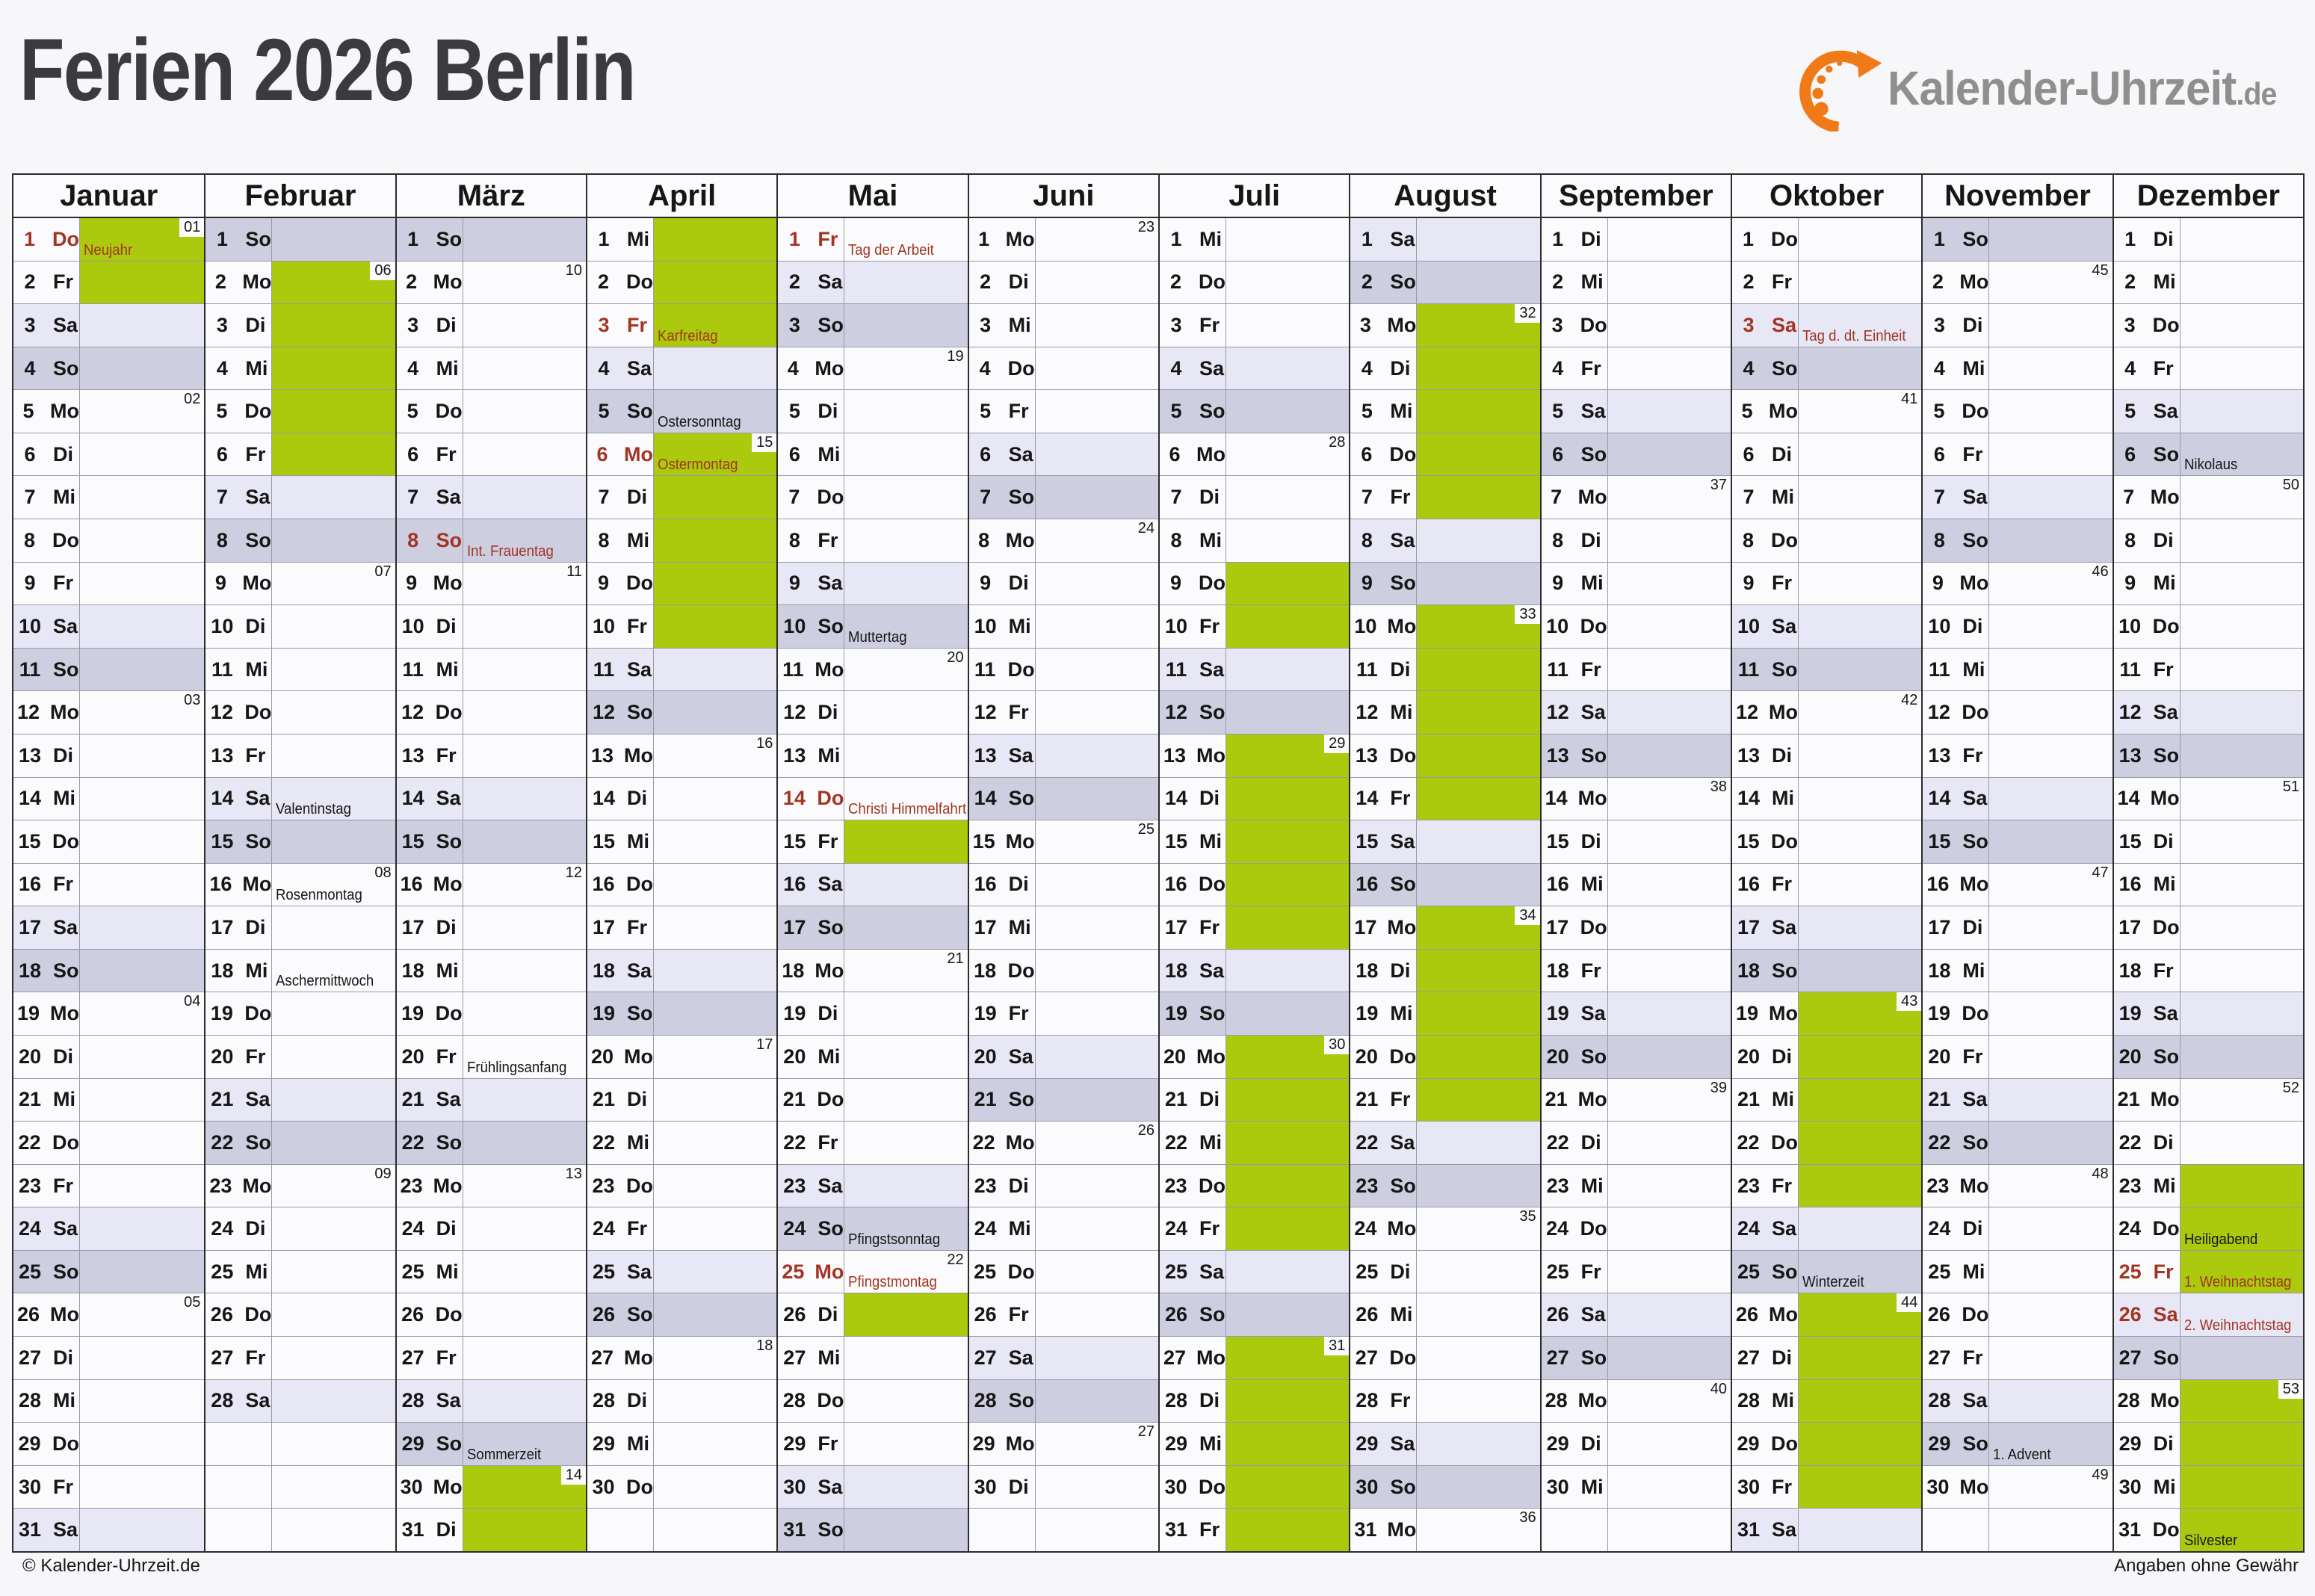 The image size is (2315, 1596). Describe the element at coordinates (1557, 1228) in the screenshot. I see `day-number: 24` at that location.